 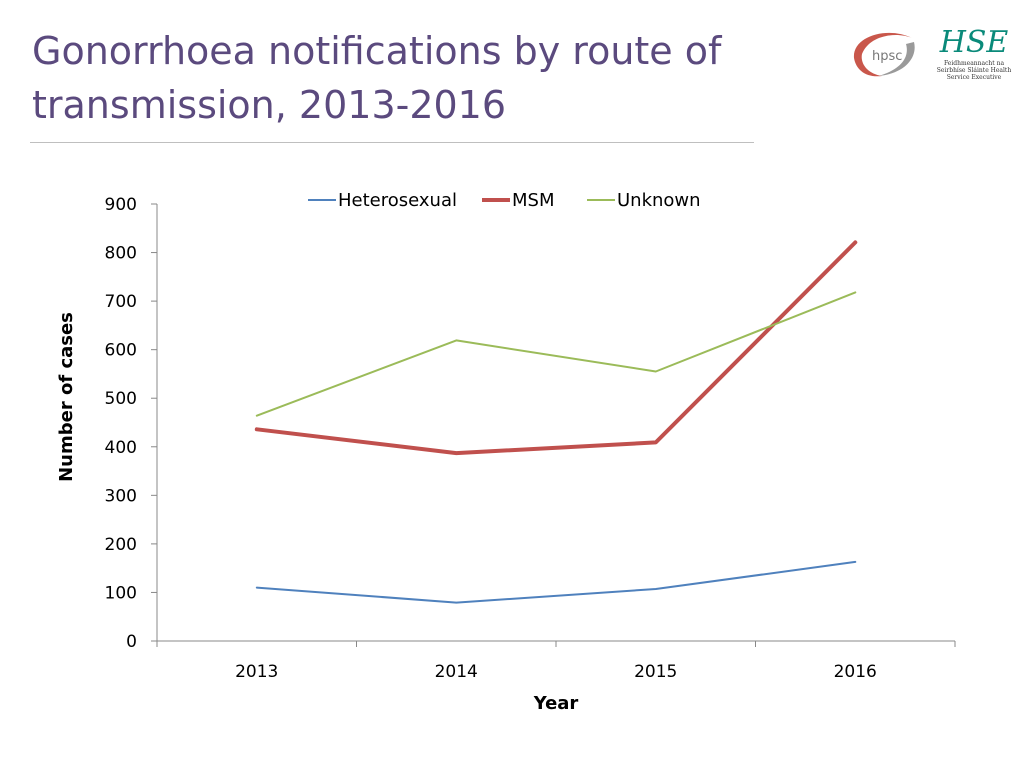 I want to click on y-tick-label: 100, so click(x=121, y=593).